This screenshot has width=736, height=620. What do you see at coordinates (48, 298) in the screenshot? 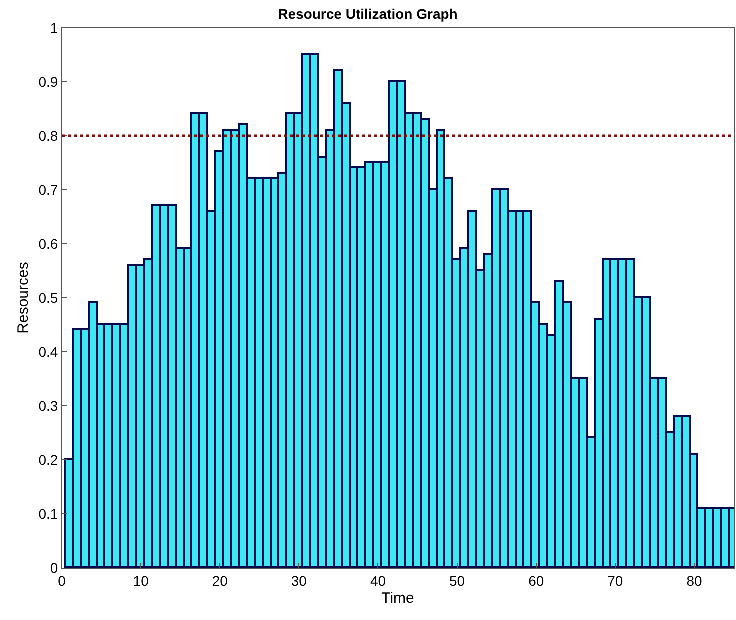
I see `y-tick-label: 0.5` at bounding box center [48, 298].